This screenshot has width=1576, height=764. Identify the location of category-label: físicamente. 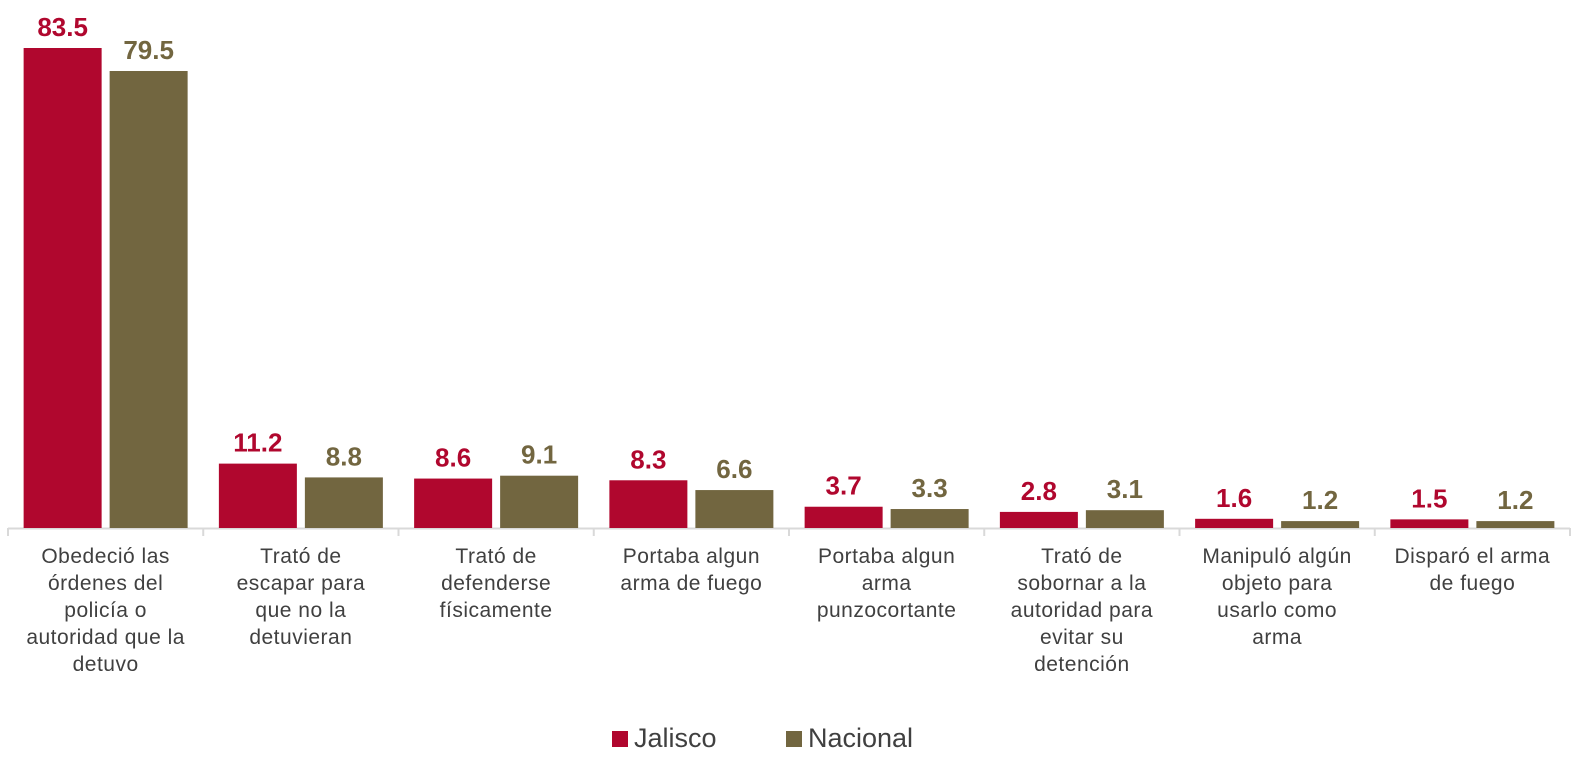
(496, 610).